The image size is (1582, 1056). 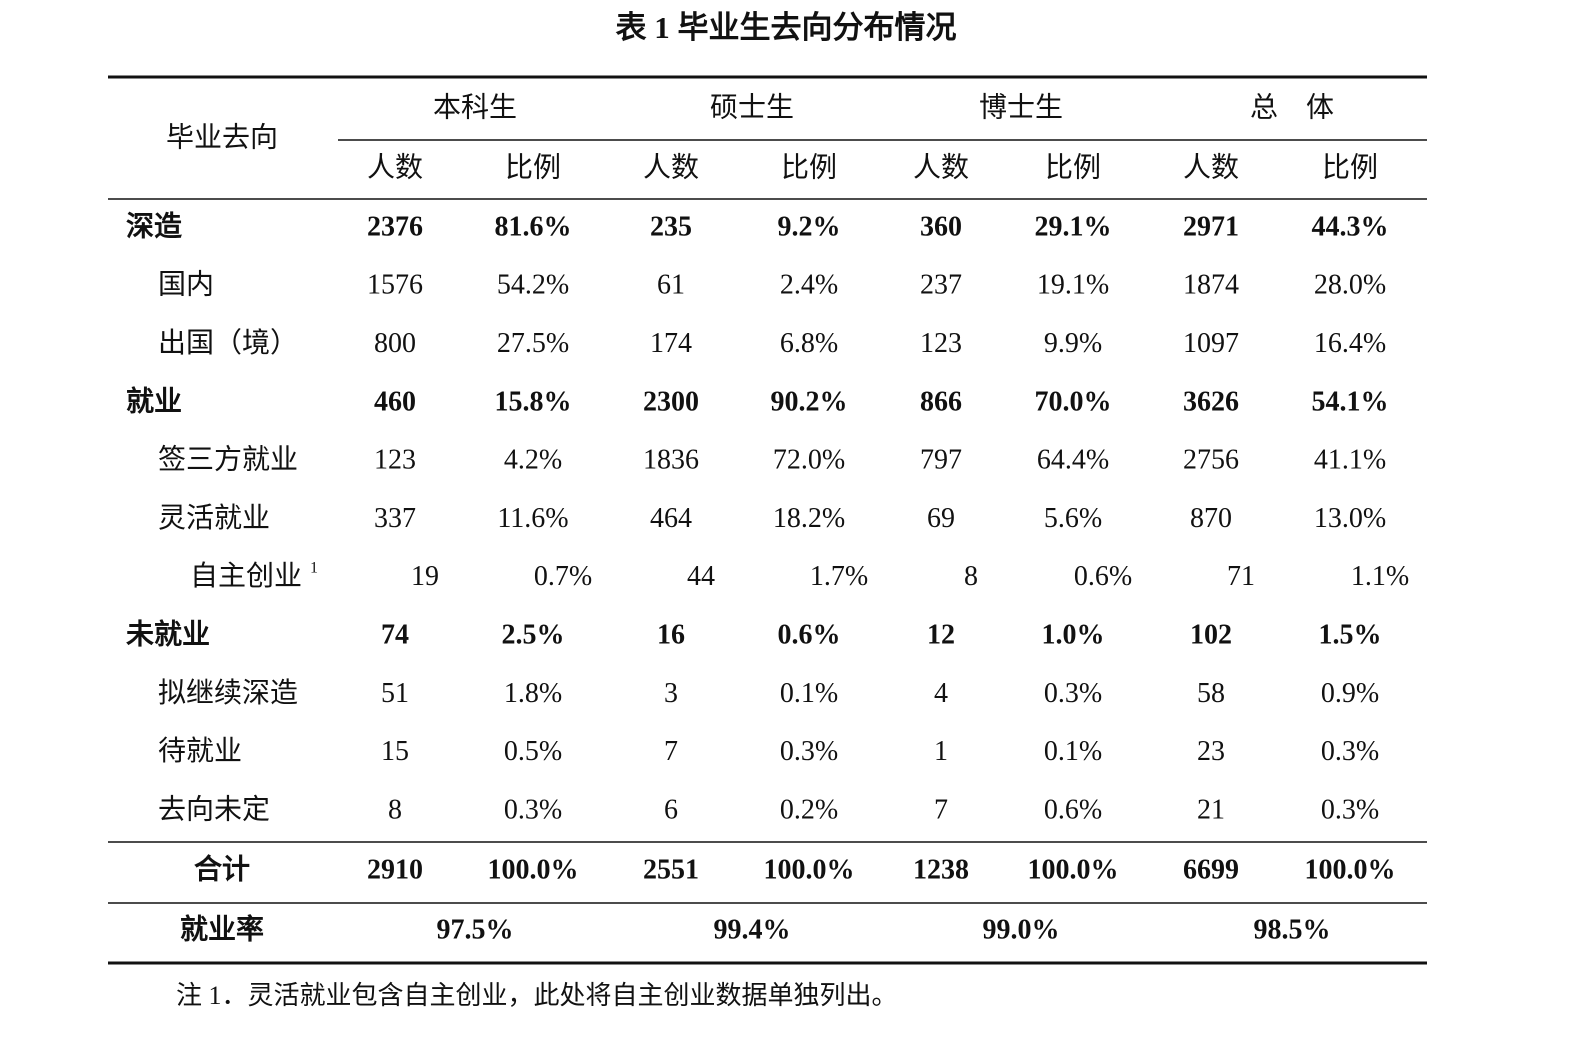 I want to click on cell: 460, so click(x=395, y=401).